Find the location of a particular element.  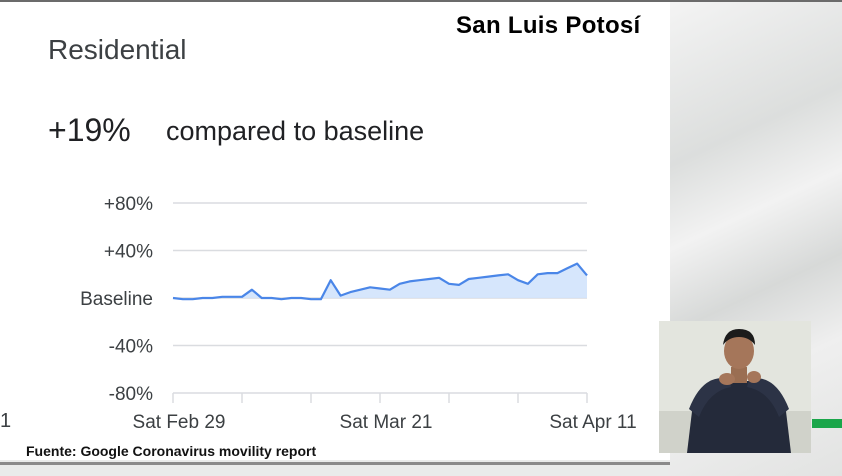

x-tick-label-2: Sat Apr 11 is located at coordinates (592, 422).